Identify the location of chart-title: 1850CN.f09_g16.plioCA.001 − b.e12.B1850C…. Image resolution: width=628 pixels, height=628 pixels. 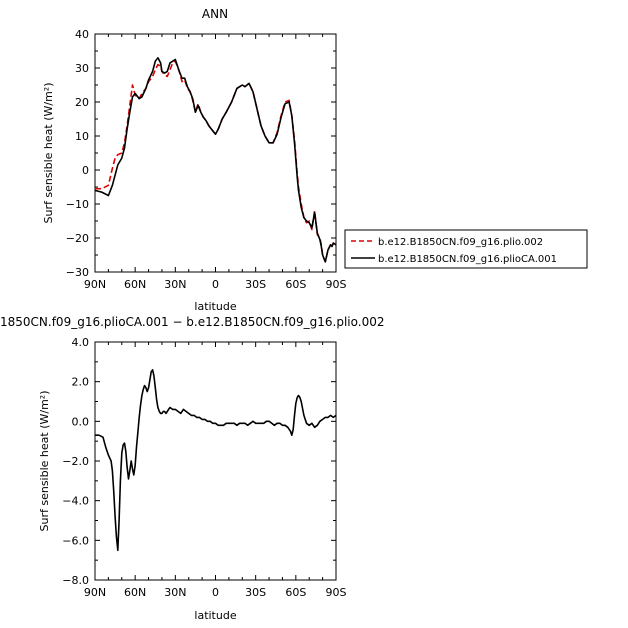
(192, 322).